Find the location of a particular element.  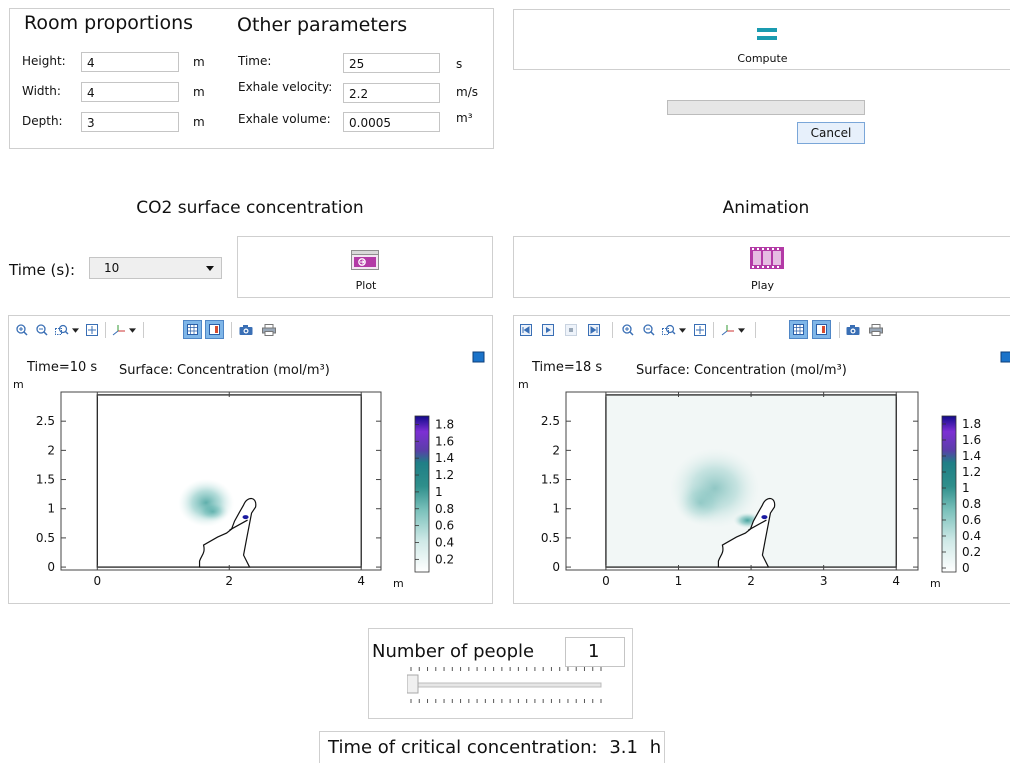

left-plot-heading: CO2 surface concentration is located at coordinates (250, 208).